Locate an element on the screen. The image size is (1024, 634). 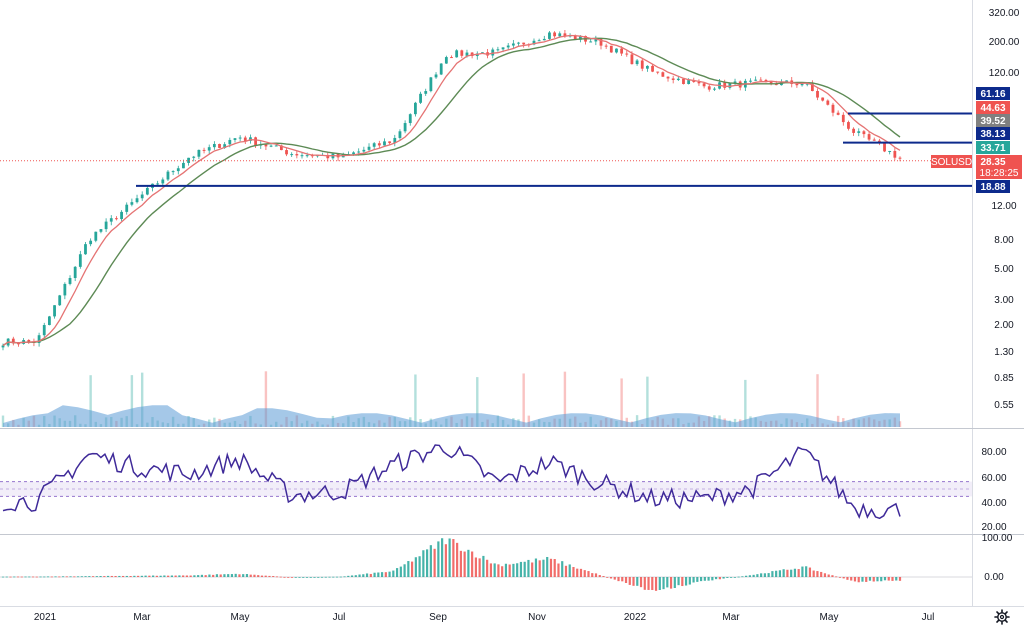
rsi-axis: 80.00 60.00 40.00 20.00 is located at coordinates (993, 490).